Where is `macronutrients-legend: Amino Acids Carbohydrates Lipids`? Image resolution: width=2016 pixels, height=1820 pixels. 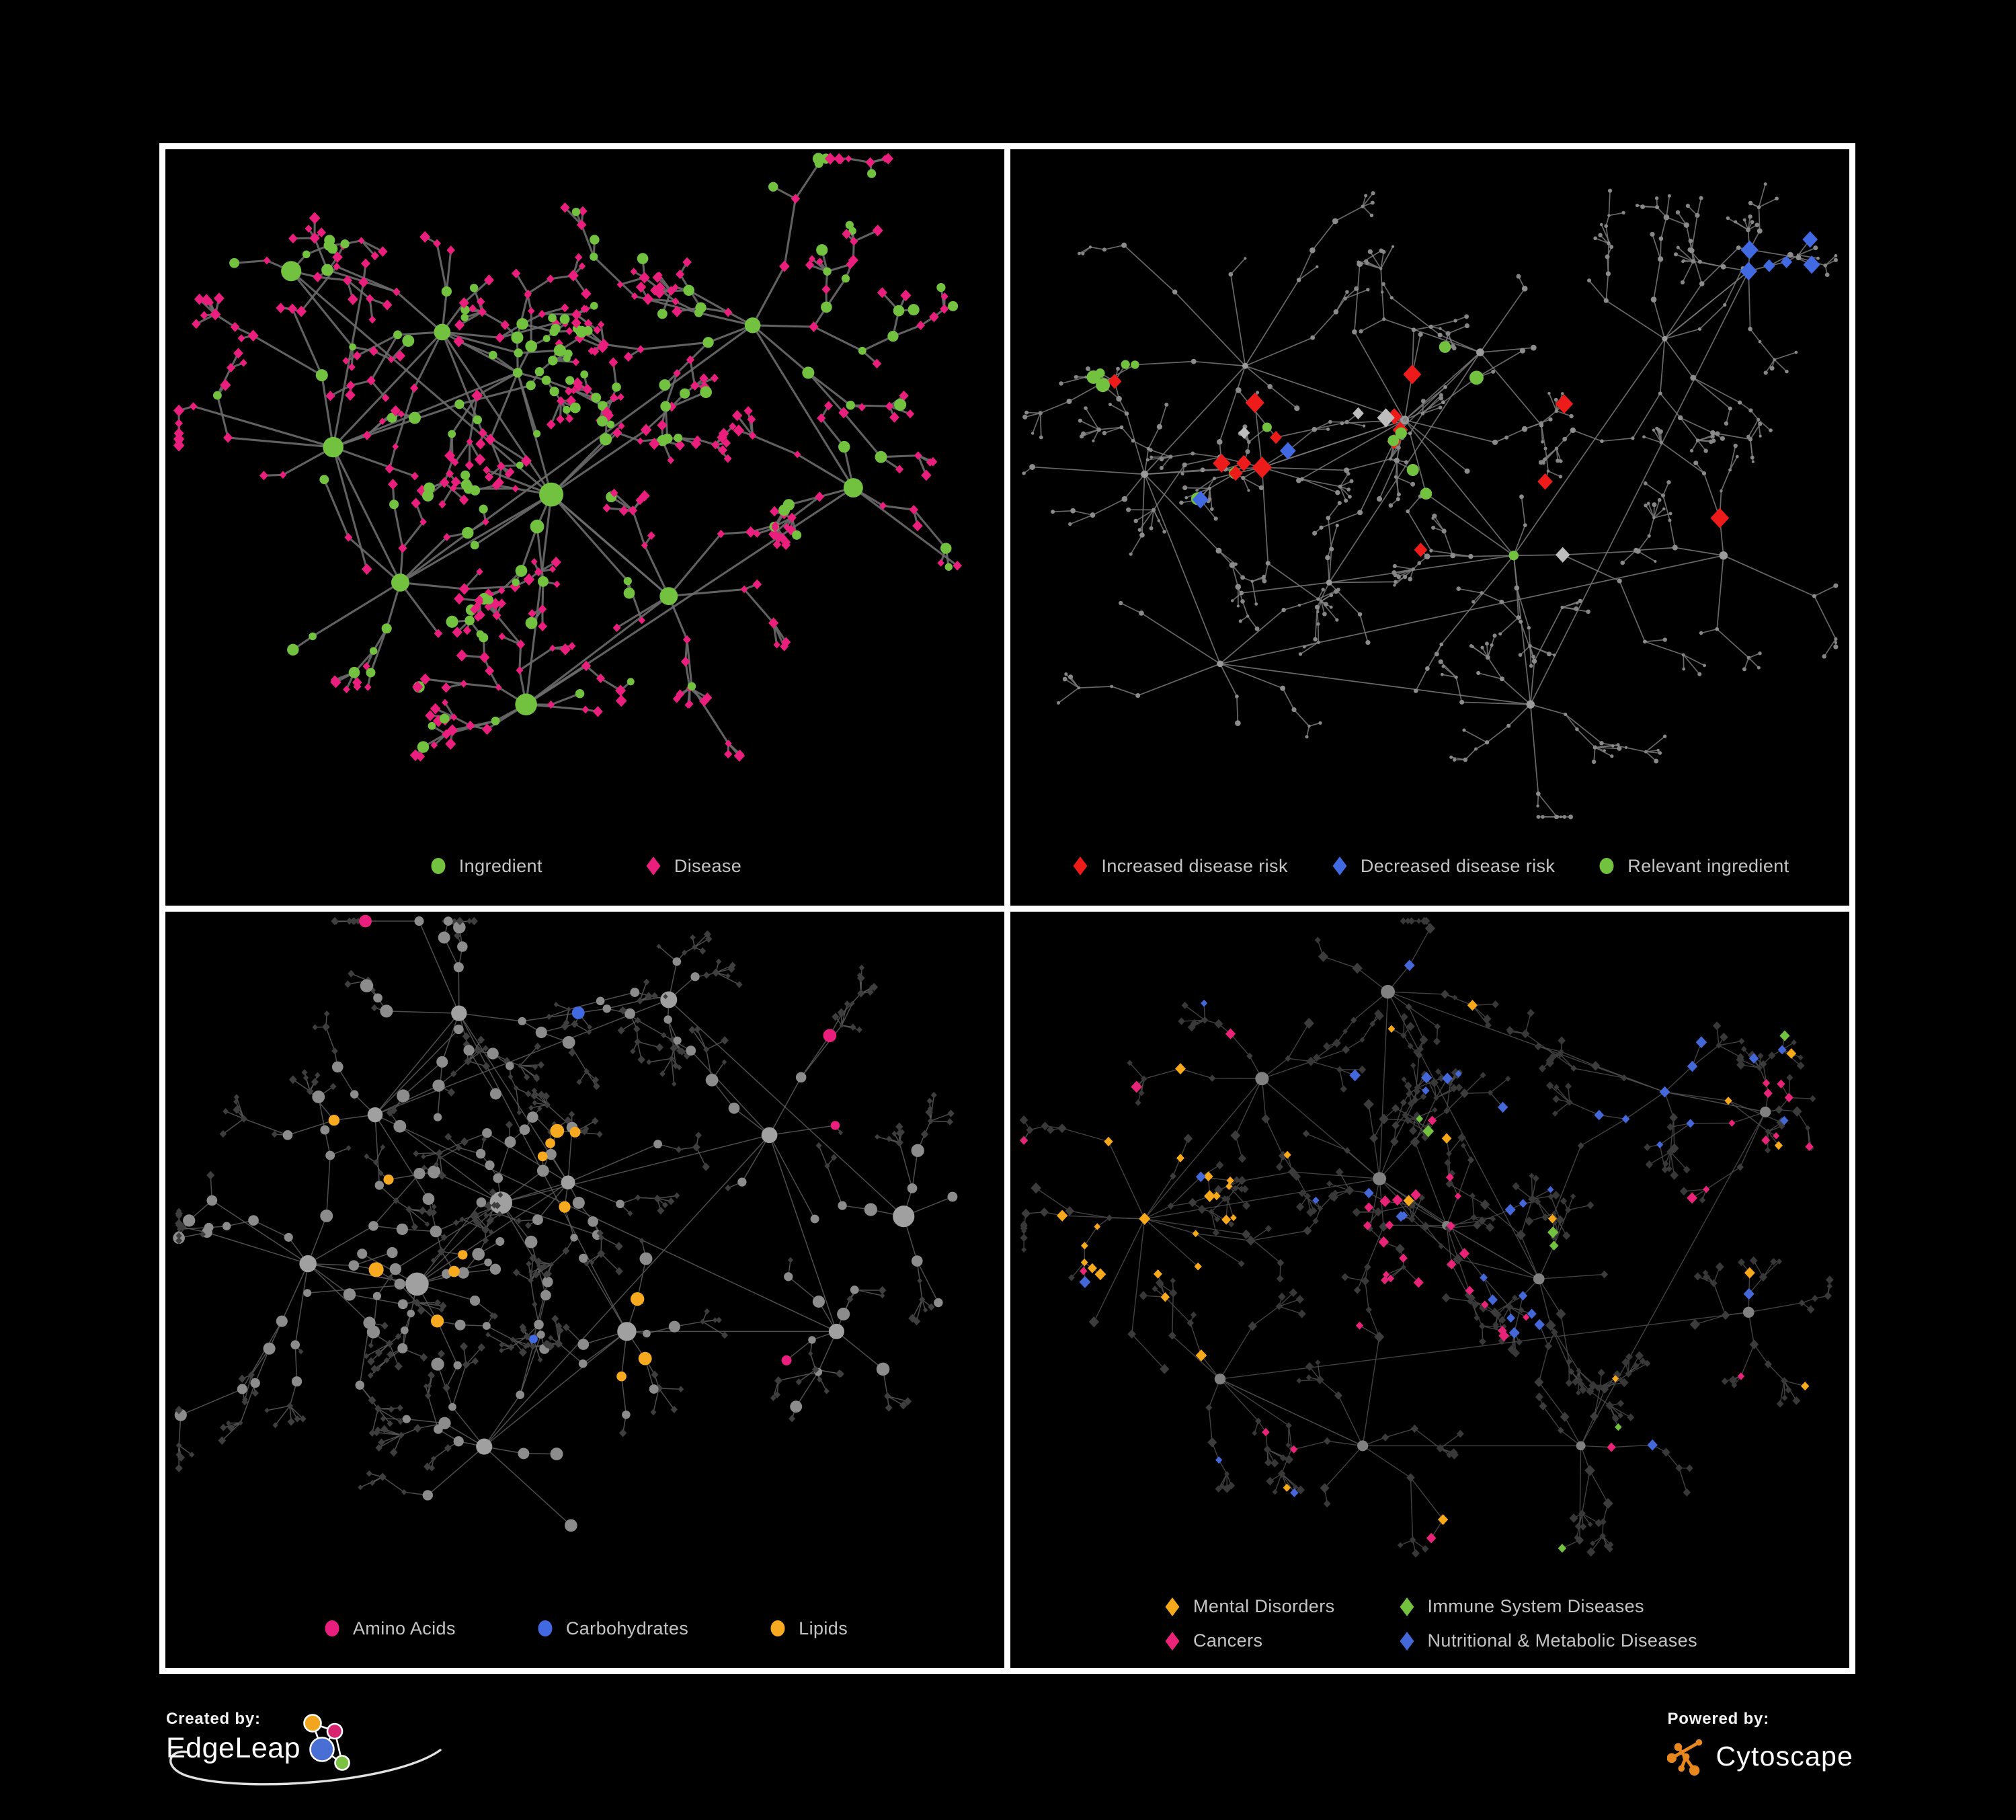
macronutrients-legend: Amino Acids Carbohydrates Lipids is located at coordinates (584, 1628).